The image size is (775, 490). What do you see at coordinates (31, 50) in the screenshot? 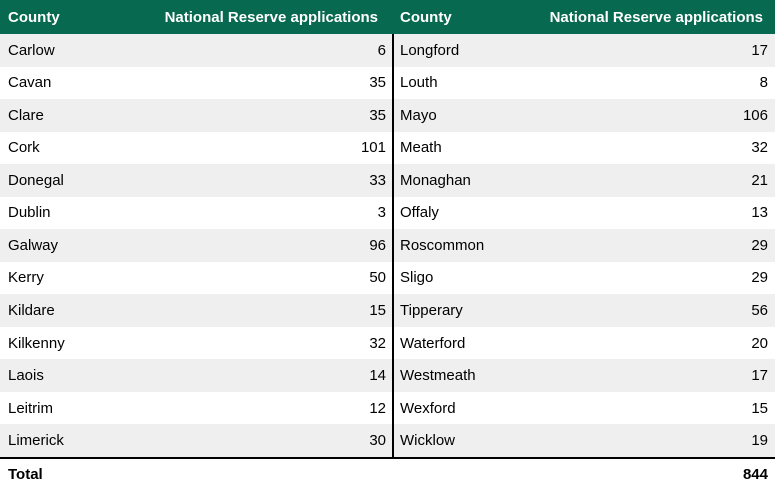
I see `county-cell: Carlow` at bounding box center [31, 50].